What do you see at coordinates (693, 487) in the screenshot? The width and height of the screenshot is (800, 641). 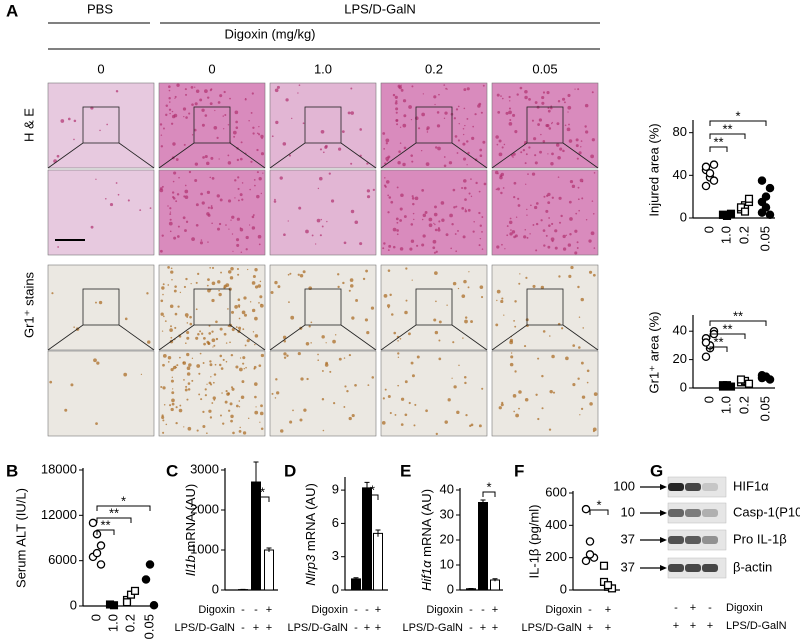 I see `blot-band` at bounding box center [693, 487].